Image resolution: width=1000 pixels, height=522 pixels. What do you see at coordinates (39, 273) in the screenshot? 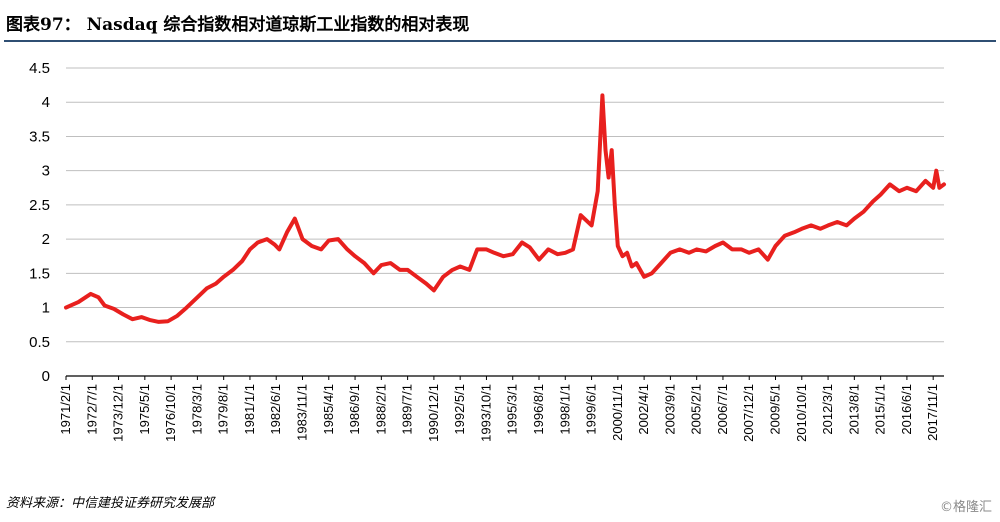
I see `y-tick-label: 1.5` at bounding box center [39, 273].